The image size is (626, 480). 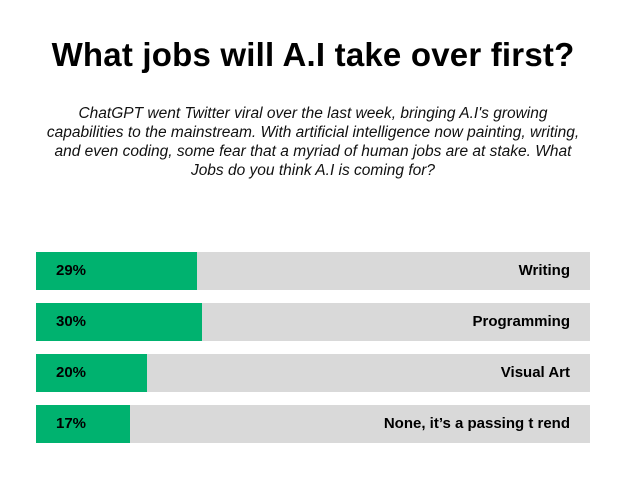 I want to click on bar-row: 17% None, it’s a passing t rend, so click(x=313, y=424).